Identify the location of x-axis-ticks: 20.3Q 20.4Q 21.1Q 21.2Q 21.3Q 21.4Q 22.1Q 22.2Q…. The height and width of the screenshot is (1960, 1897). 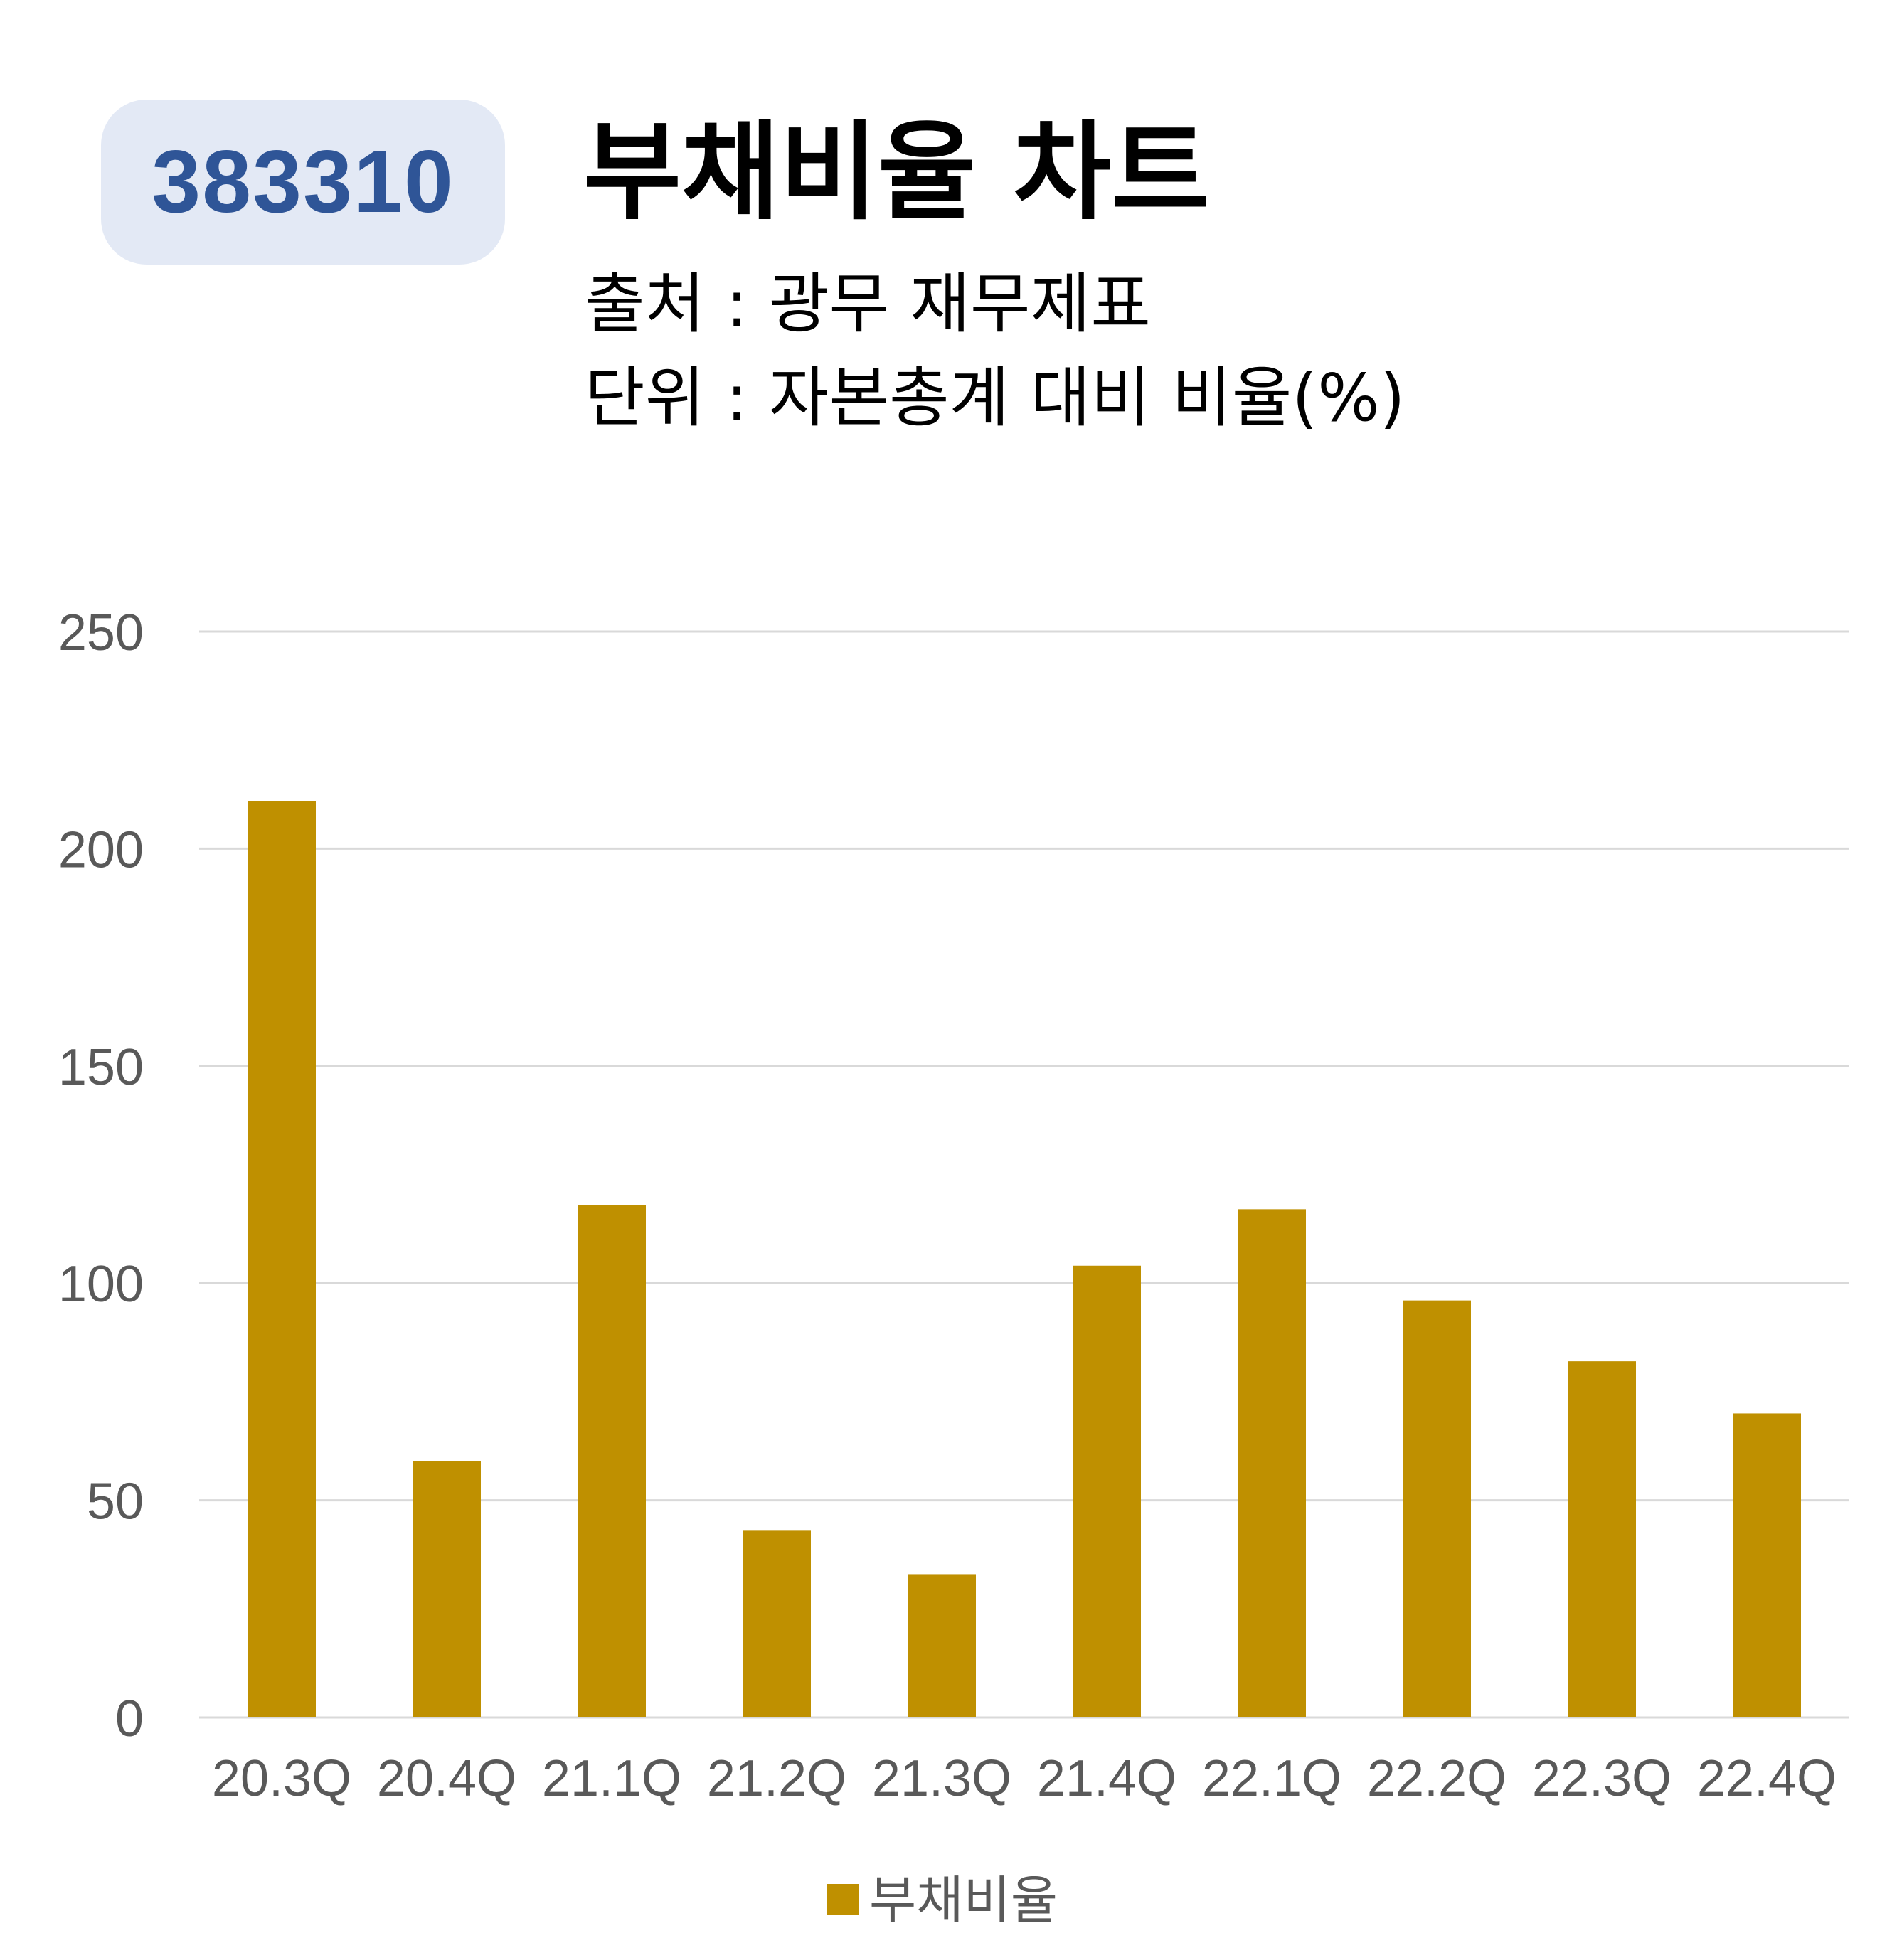
(1024, 1778).